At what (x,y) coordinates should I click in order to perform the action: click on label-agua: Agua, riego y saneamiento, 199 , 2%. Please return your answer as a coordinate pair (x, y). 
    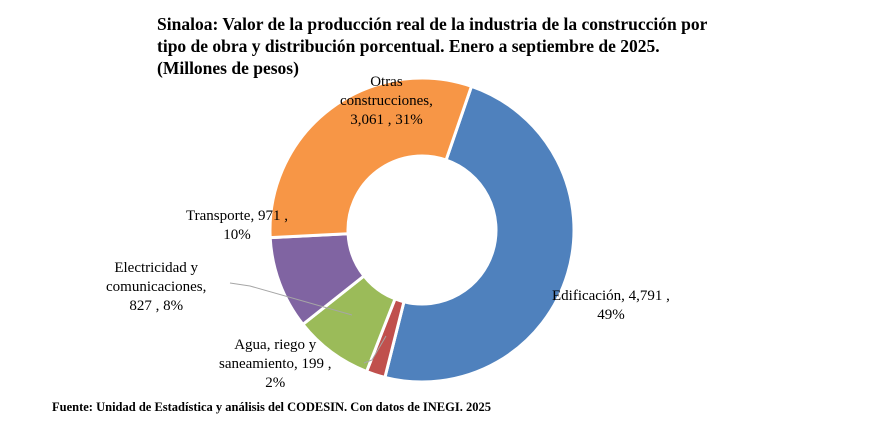
    Looking at the image, I should click on (275, 364).